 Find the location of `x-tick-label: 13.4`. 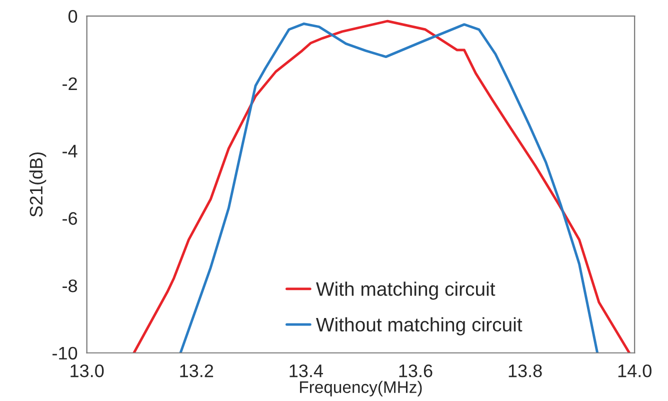

x-tick-label: 13.4 is located at coordinates (306, 371).